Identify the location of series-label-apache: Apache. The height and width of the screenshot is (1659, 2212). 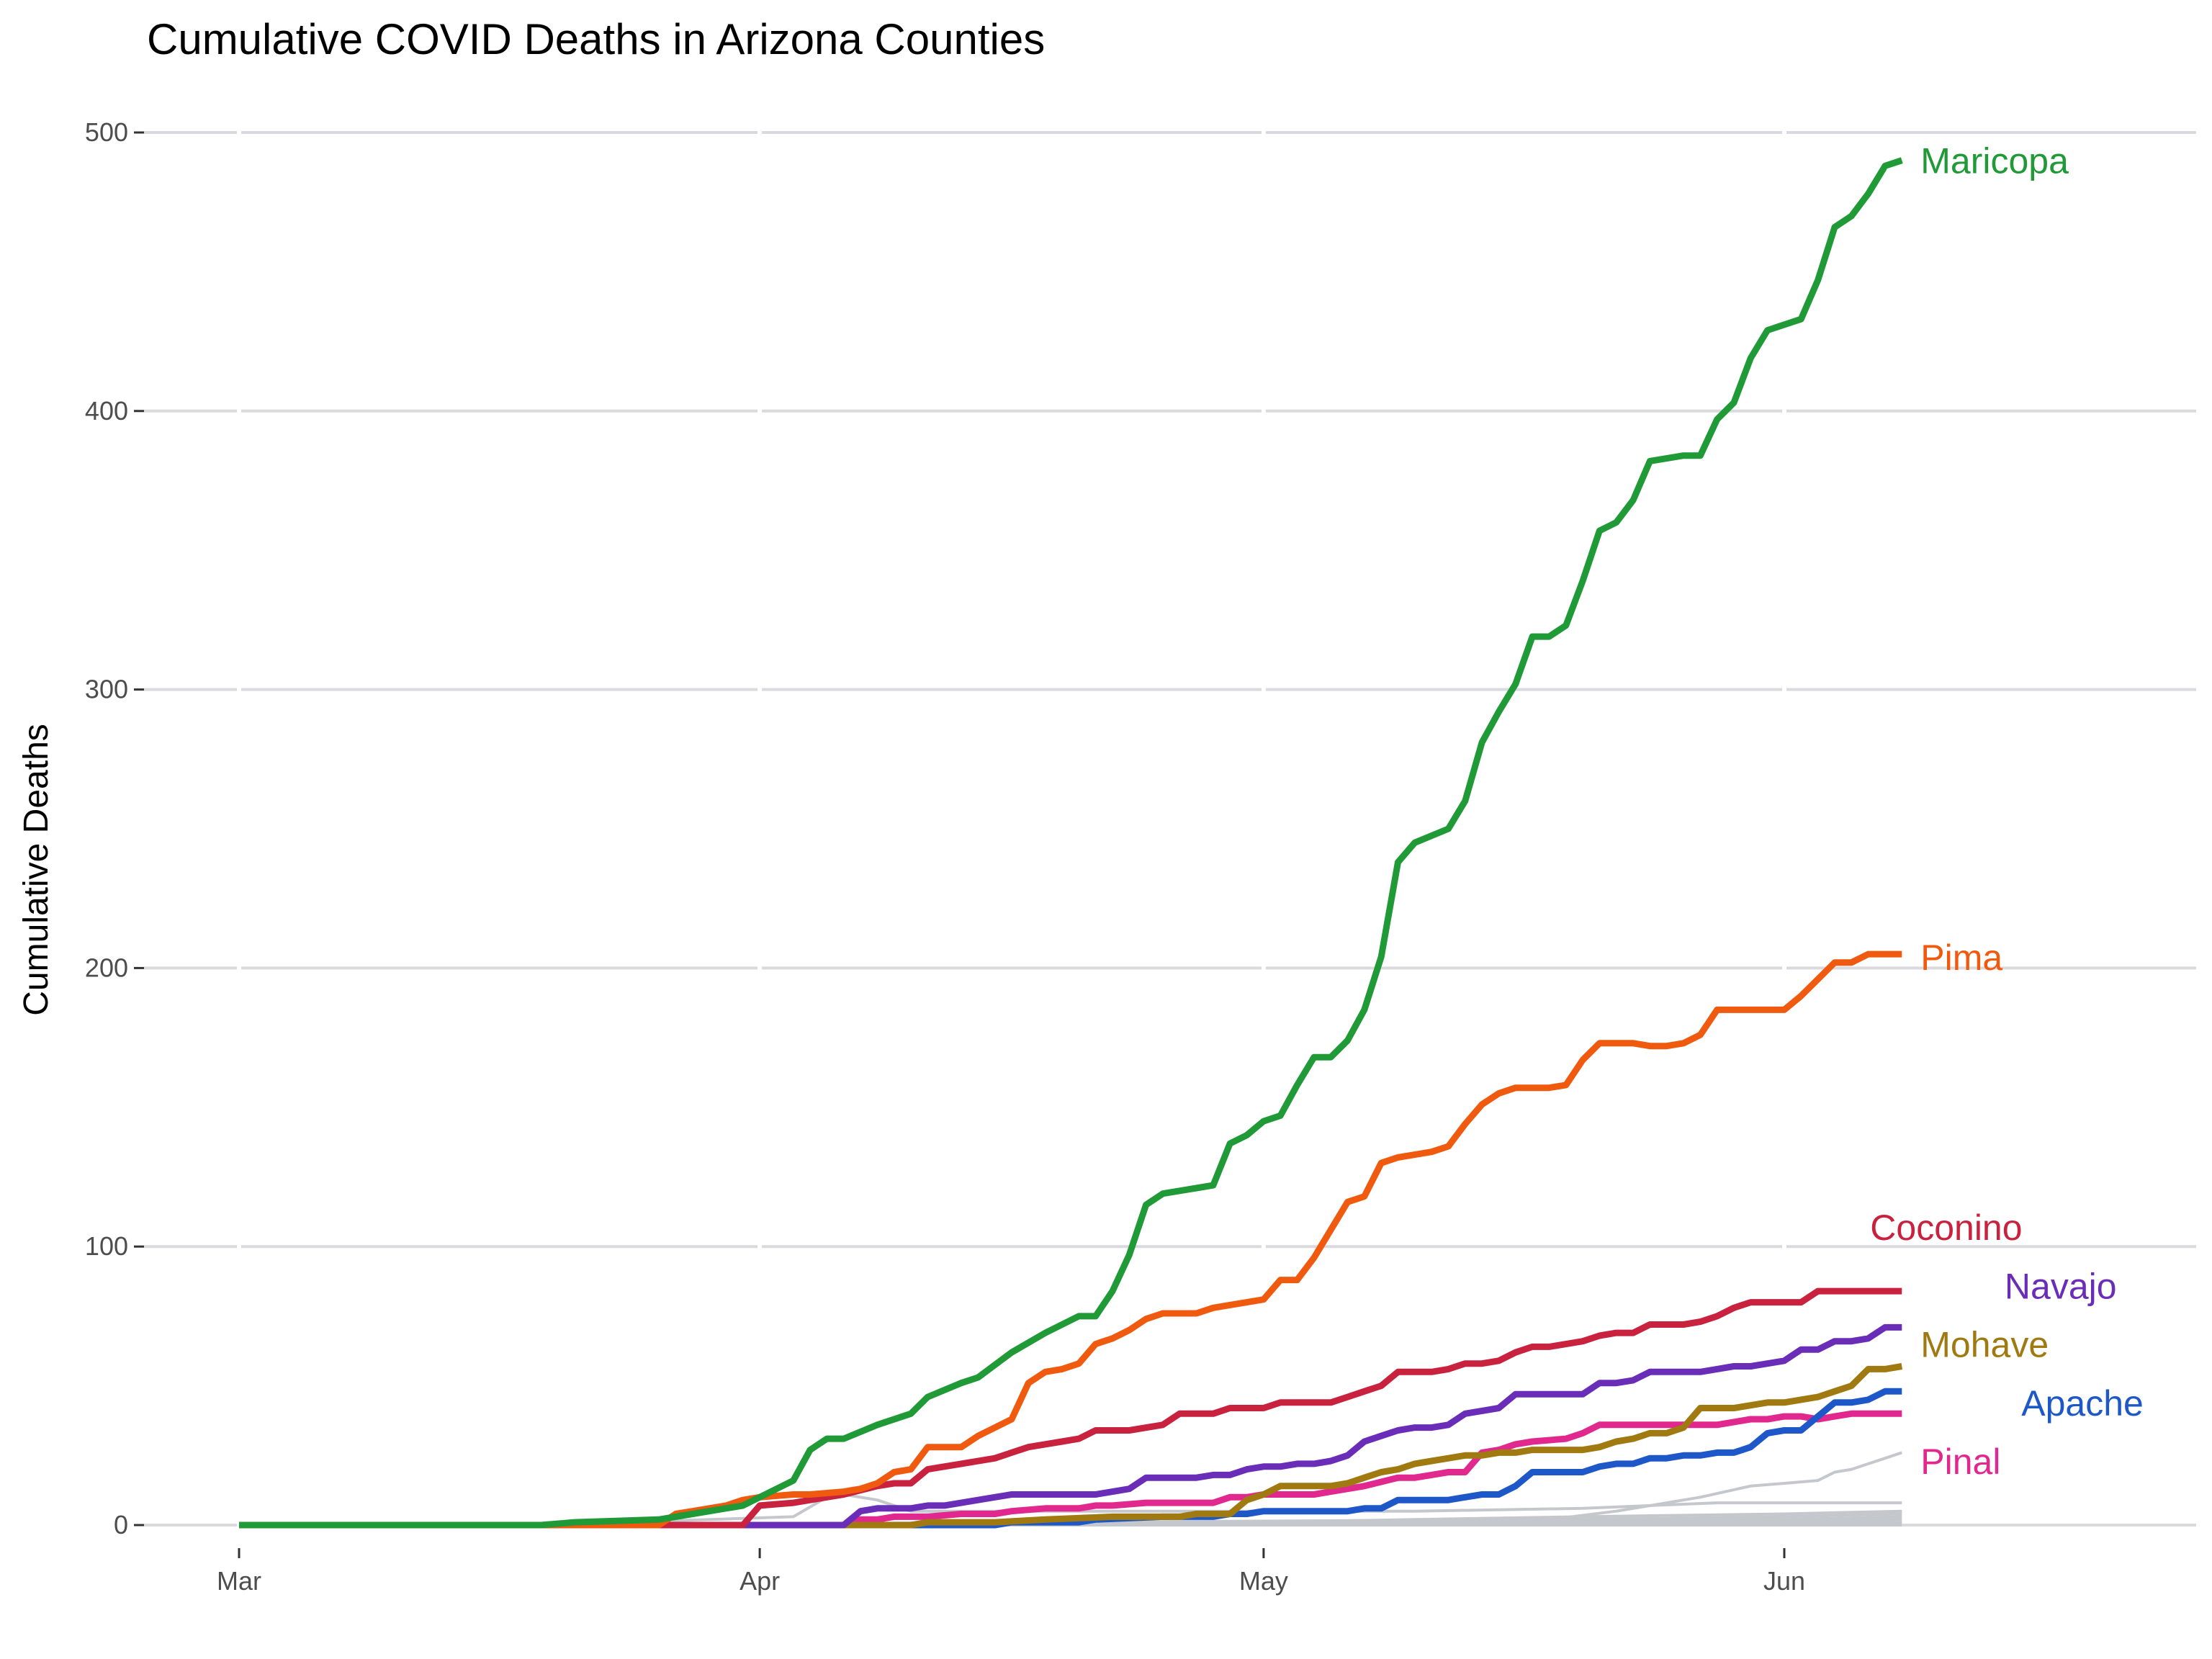
(2083, 1403).